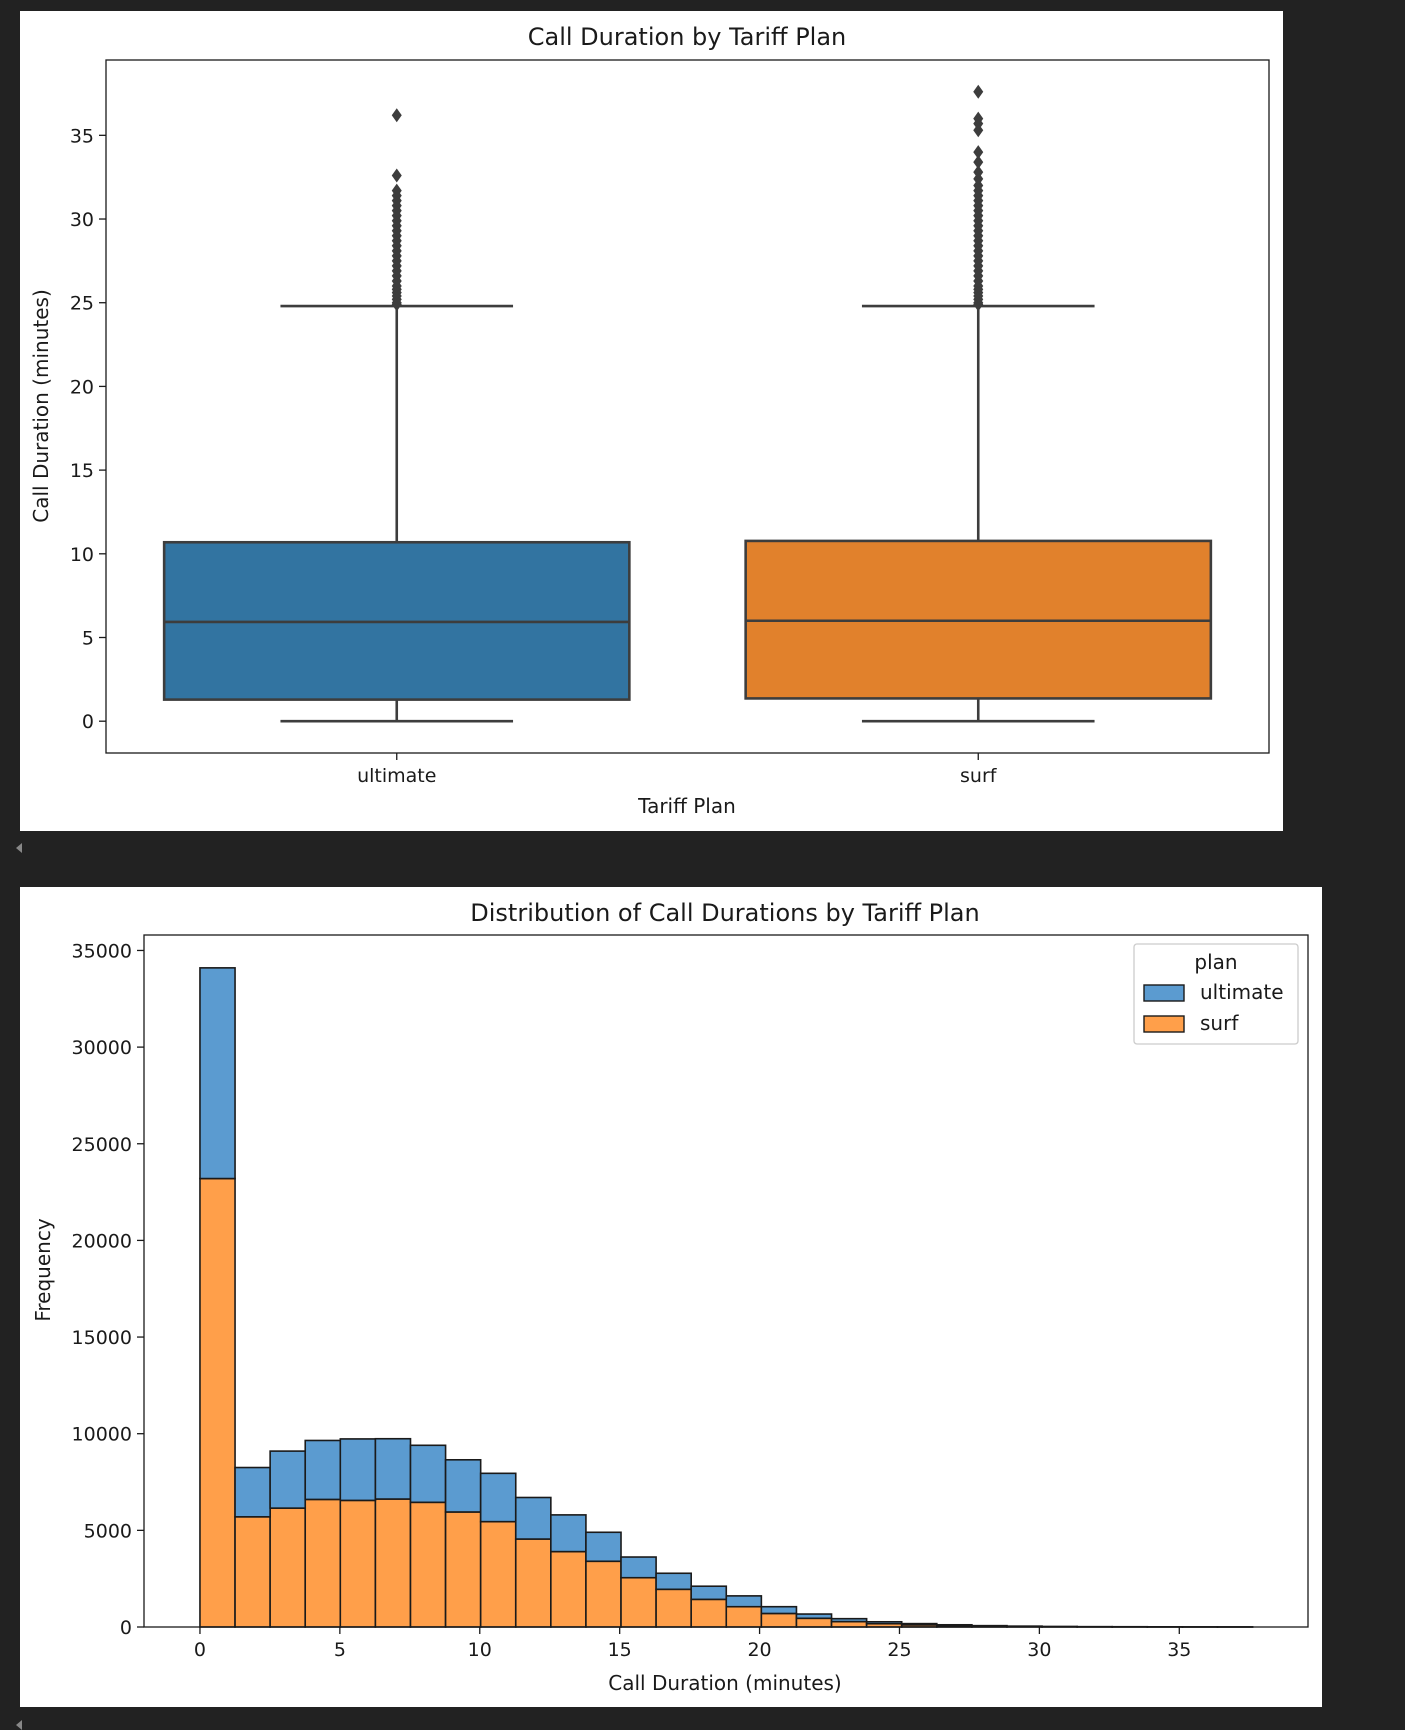  I want to click on x-tick-label: 20, so click(759, 1650).